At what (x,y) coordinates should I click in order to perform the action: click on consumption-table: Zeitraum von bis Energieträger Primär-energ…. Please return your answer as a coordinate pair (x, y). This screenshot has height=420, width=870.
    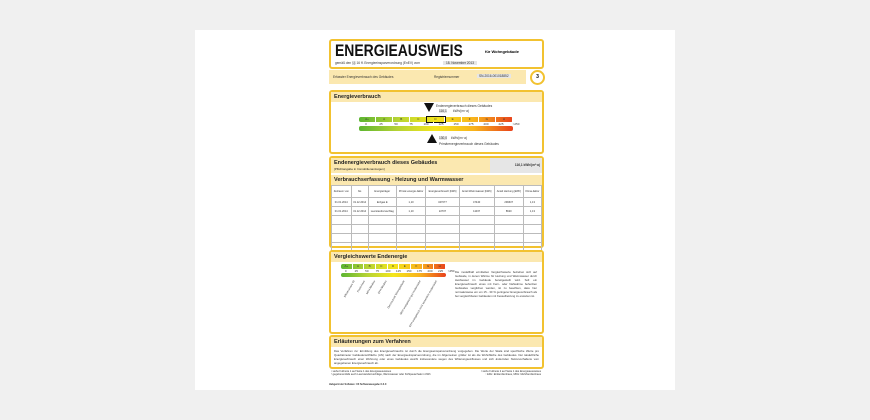
    Looking at the image, I should click on (437, 218).